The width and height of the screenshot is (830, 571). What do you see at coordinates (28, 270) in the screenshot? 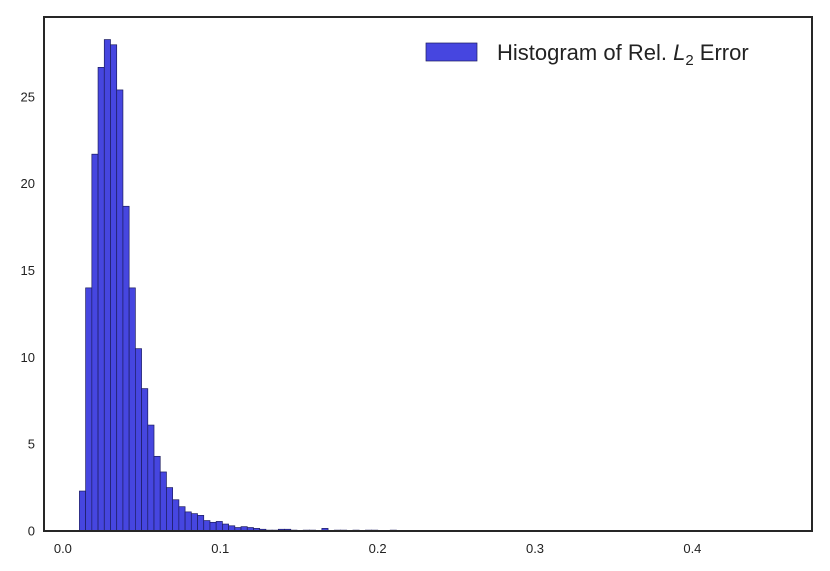
I see `y-tick-label: 15` at bounding box center [28, 270].